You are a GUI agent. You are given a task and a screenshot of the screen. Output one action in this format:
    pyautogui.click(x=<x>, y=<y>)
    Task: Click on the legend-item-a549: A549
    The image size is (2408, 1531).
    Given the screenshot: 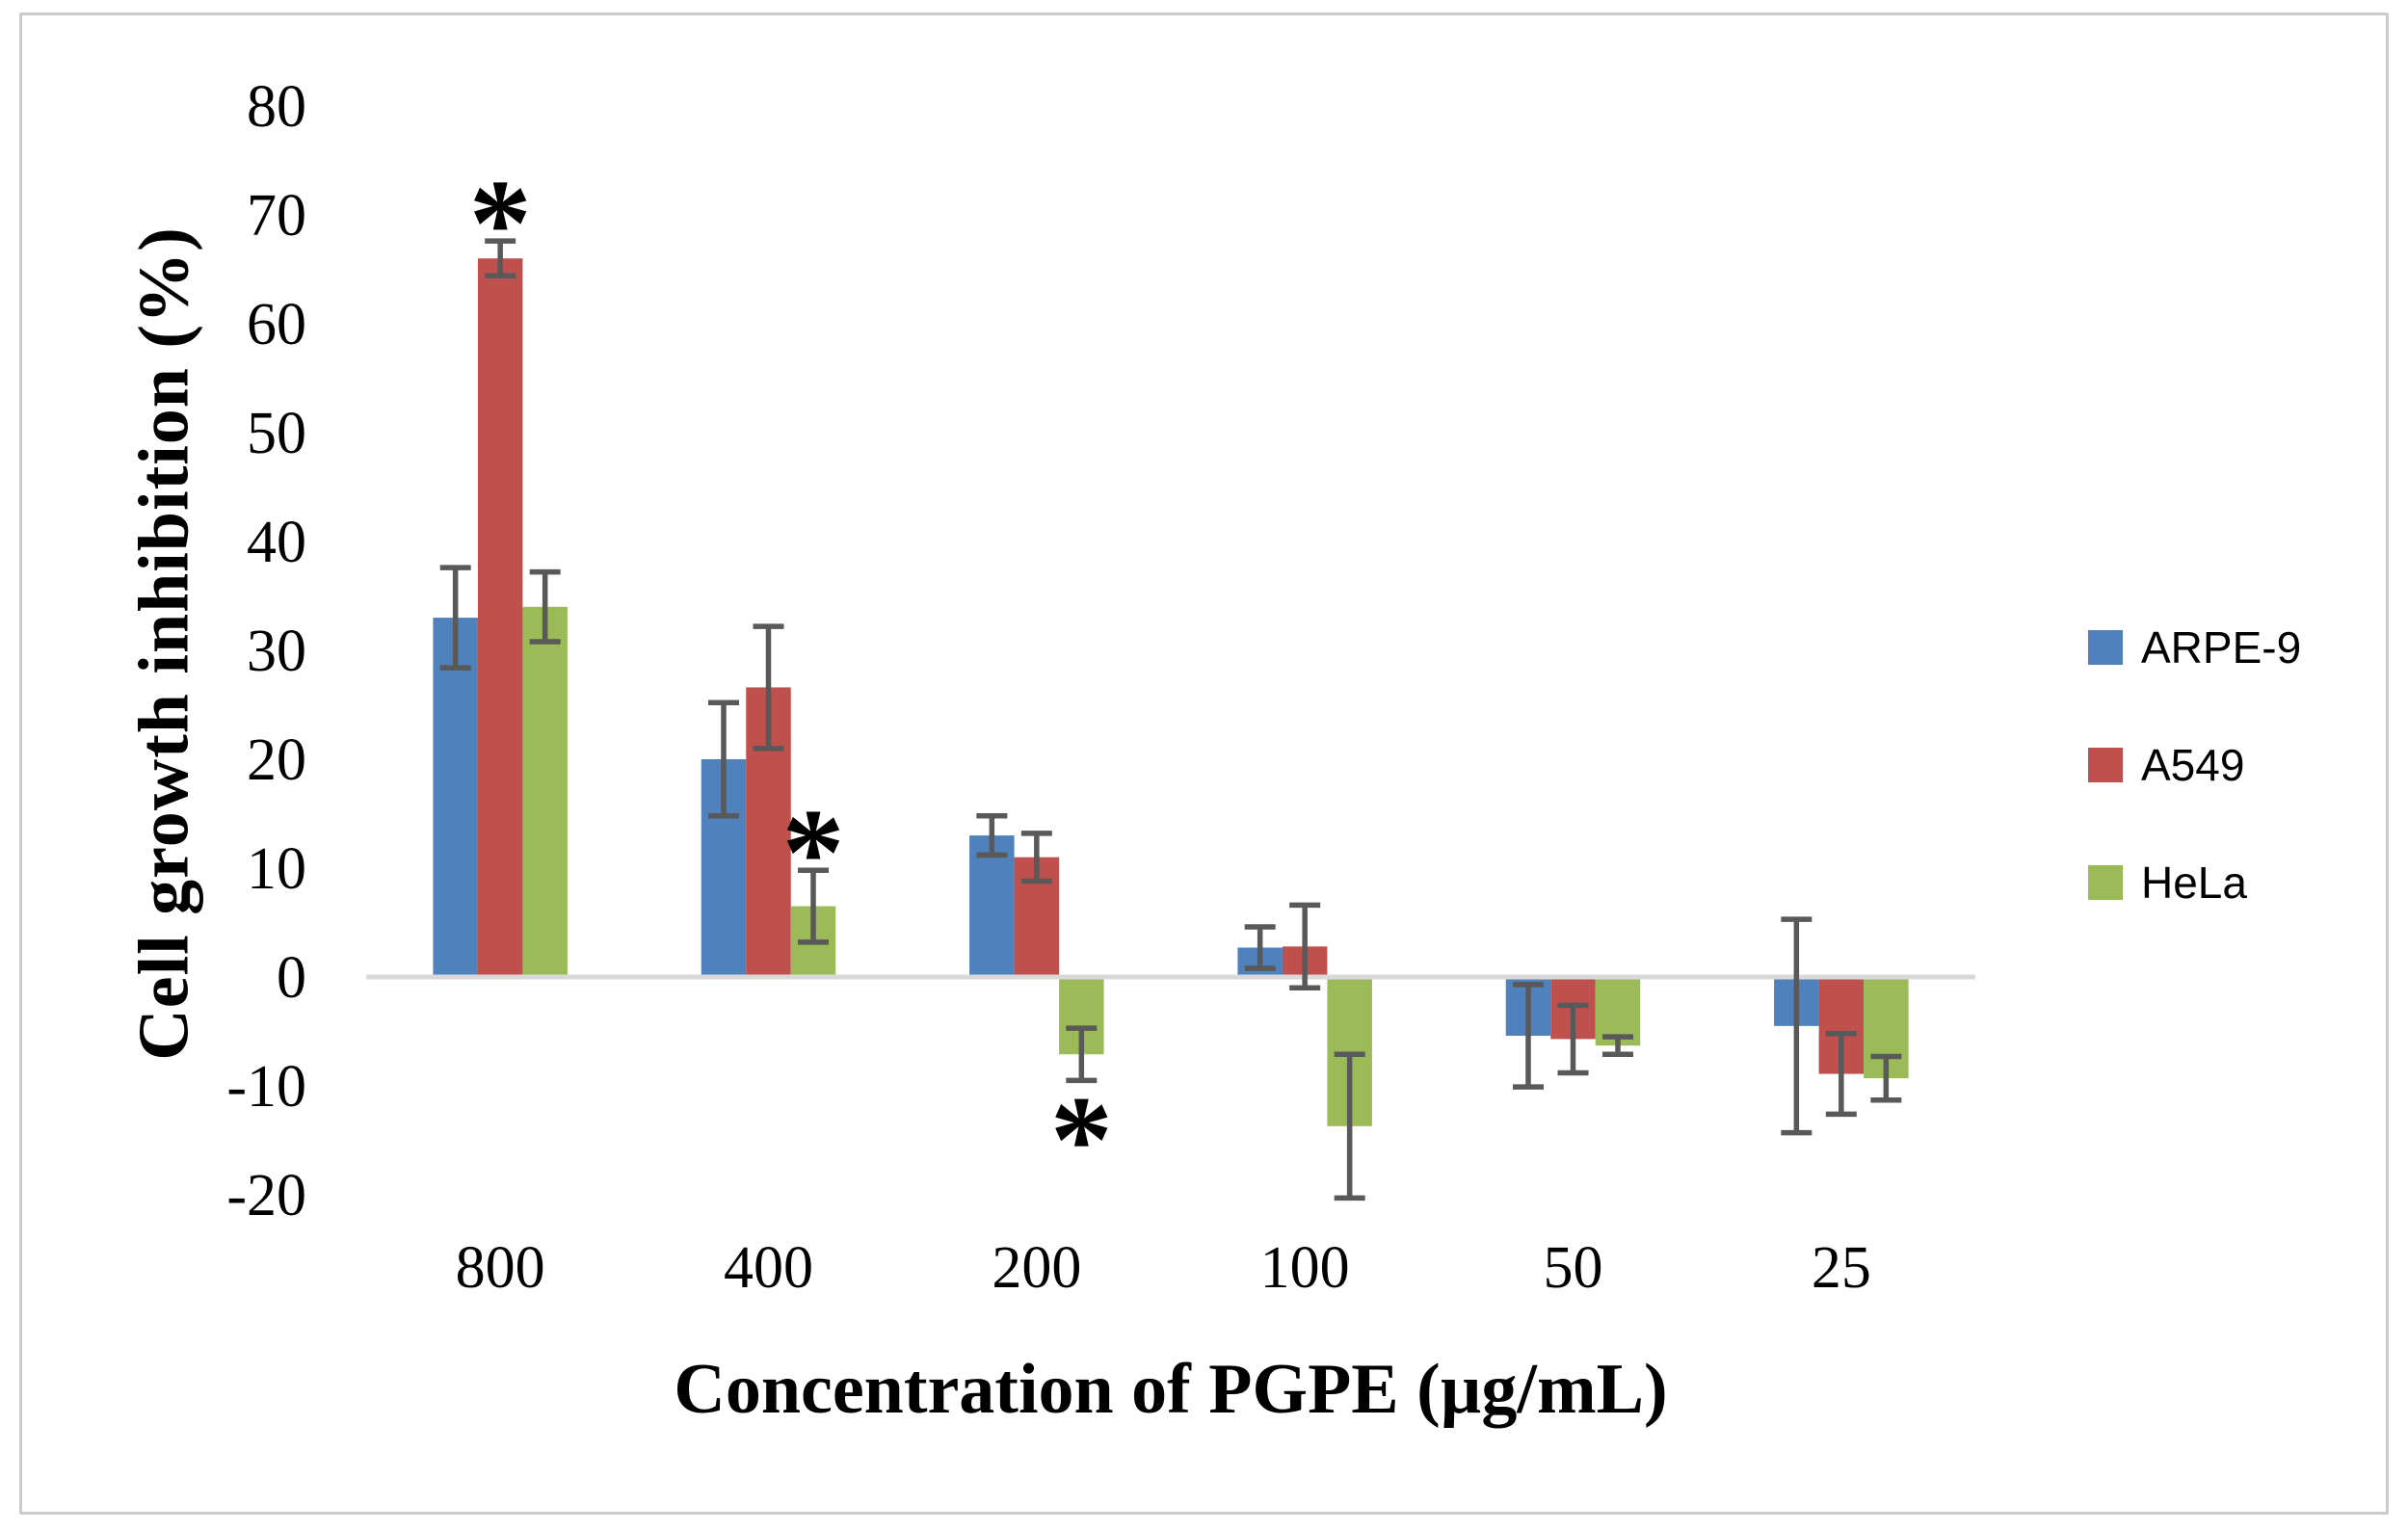 What is the action you would take?
    pyautogui.click(x=2195, y=765)
    